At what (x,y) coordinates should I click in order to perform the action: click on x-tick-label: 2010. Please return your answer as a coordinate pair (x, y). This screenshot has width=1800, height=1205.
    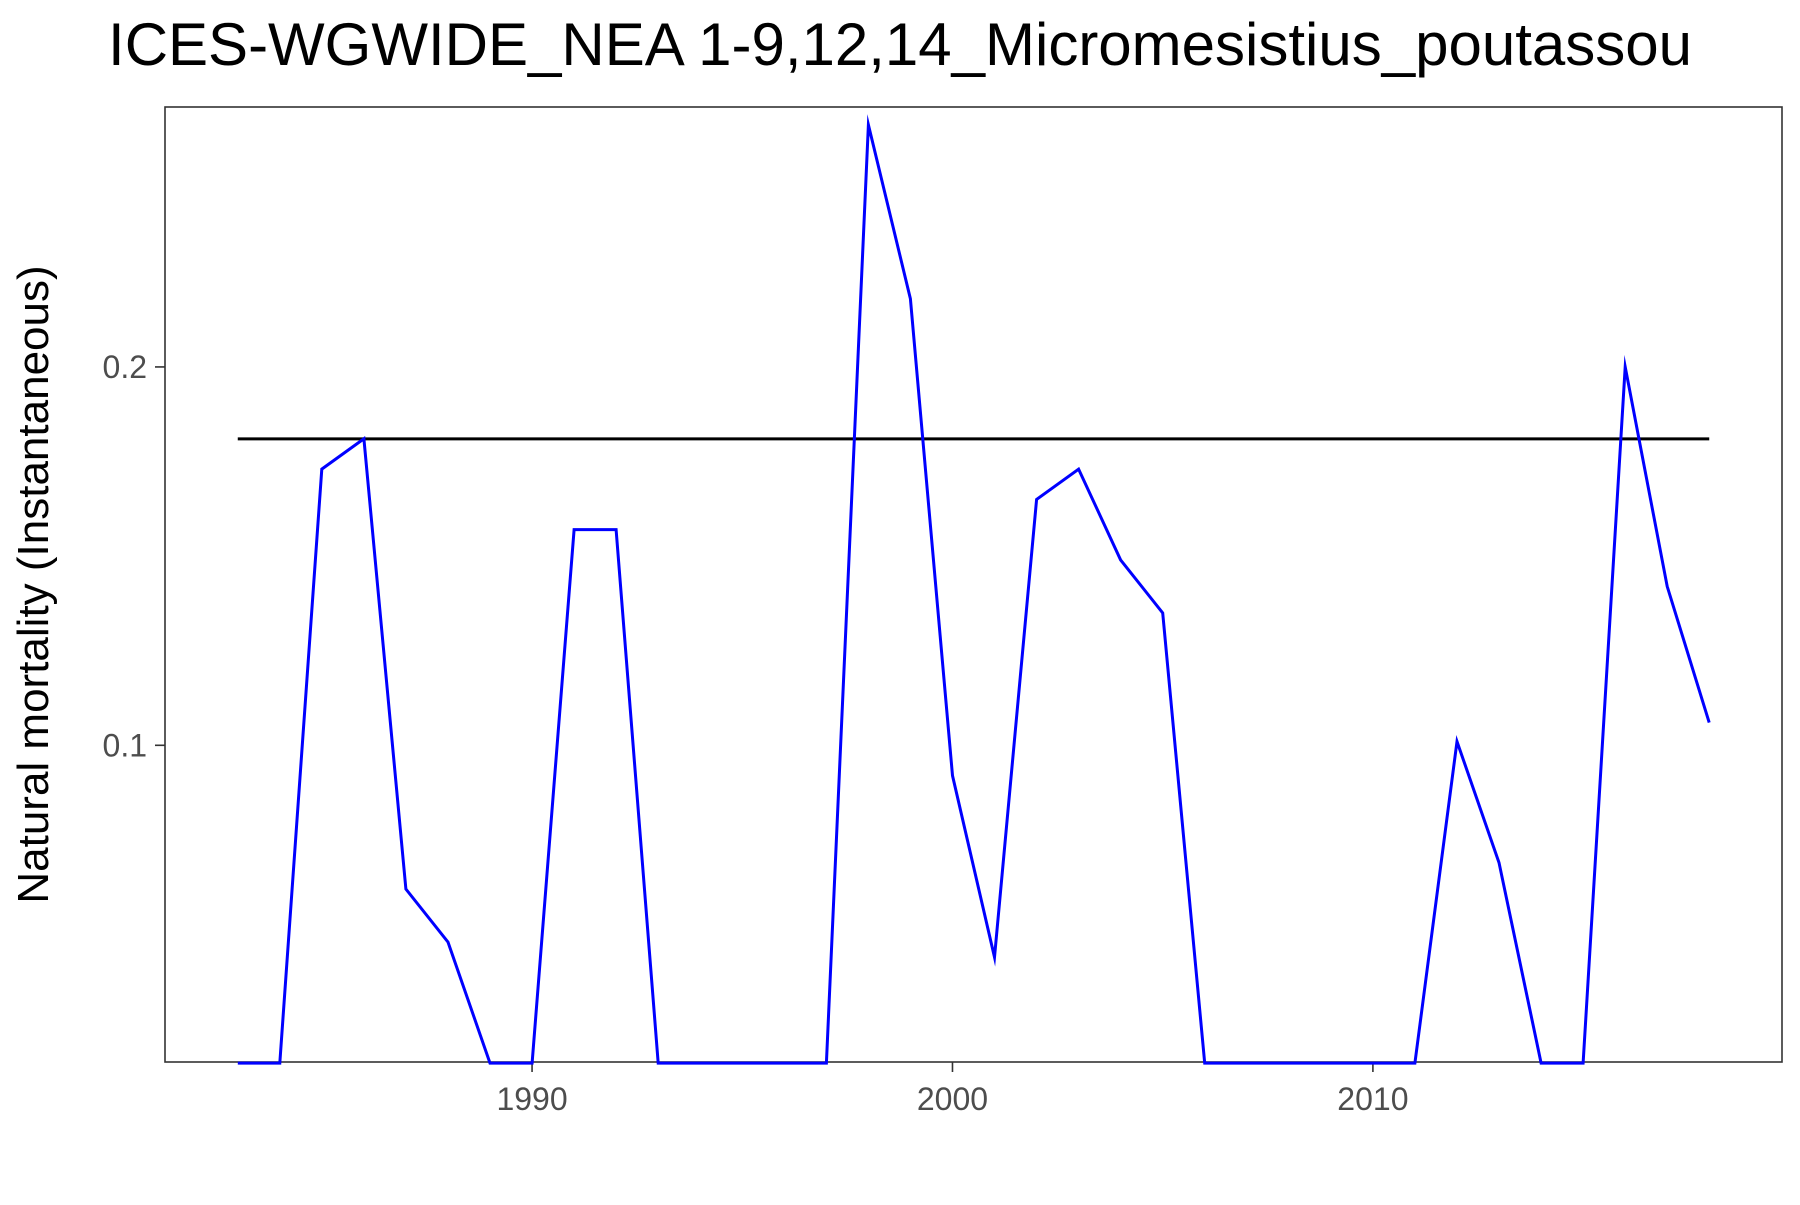
    Looking at the image, I should click on (1372, 1099).